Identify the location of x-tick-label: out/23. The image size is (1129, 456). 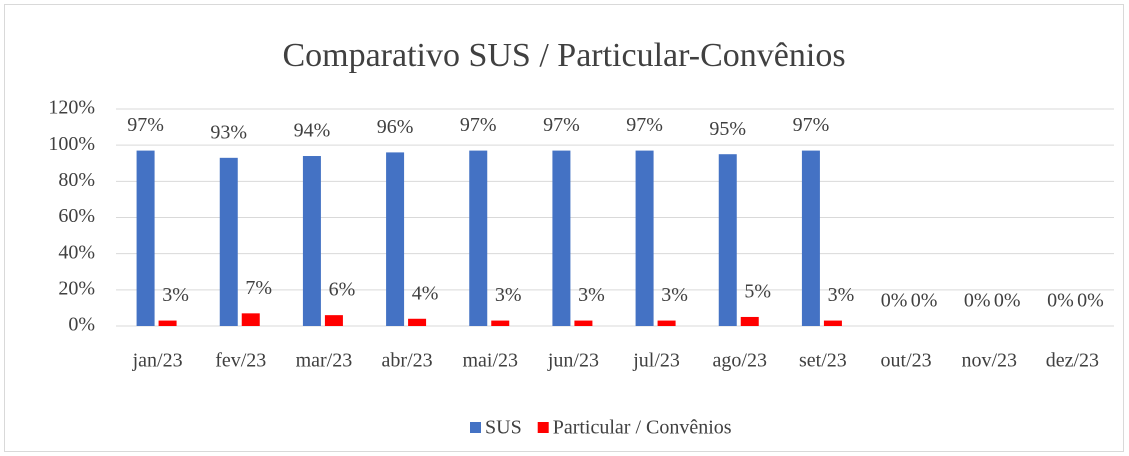
(906, 361).